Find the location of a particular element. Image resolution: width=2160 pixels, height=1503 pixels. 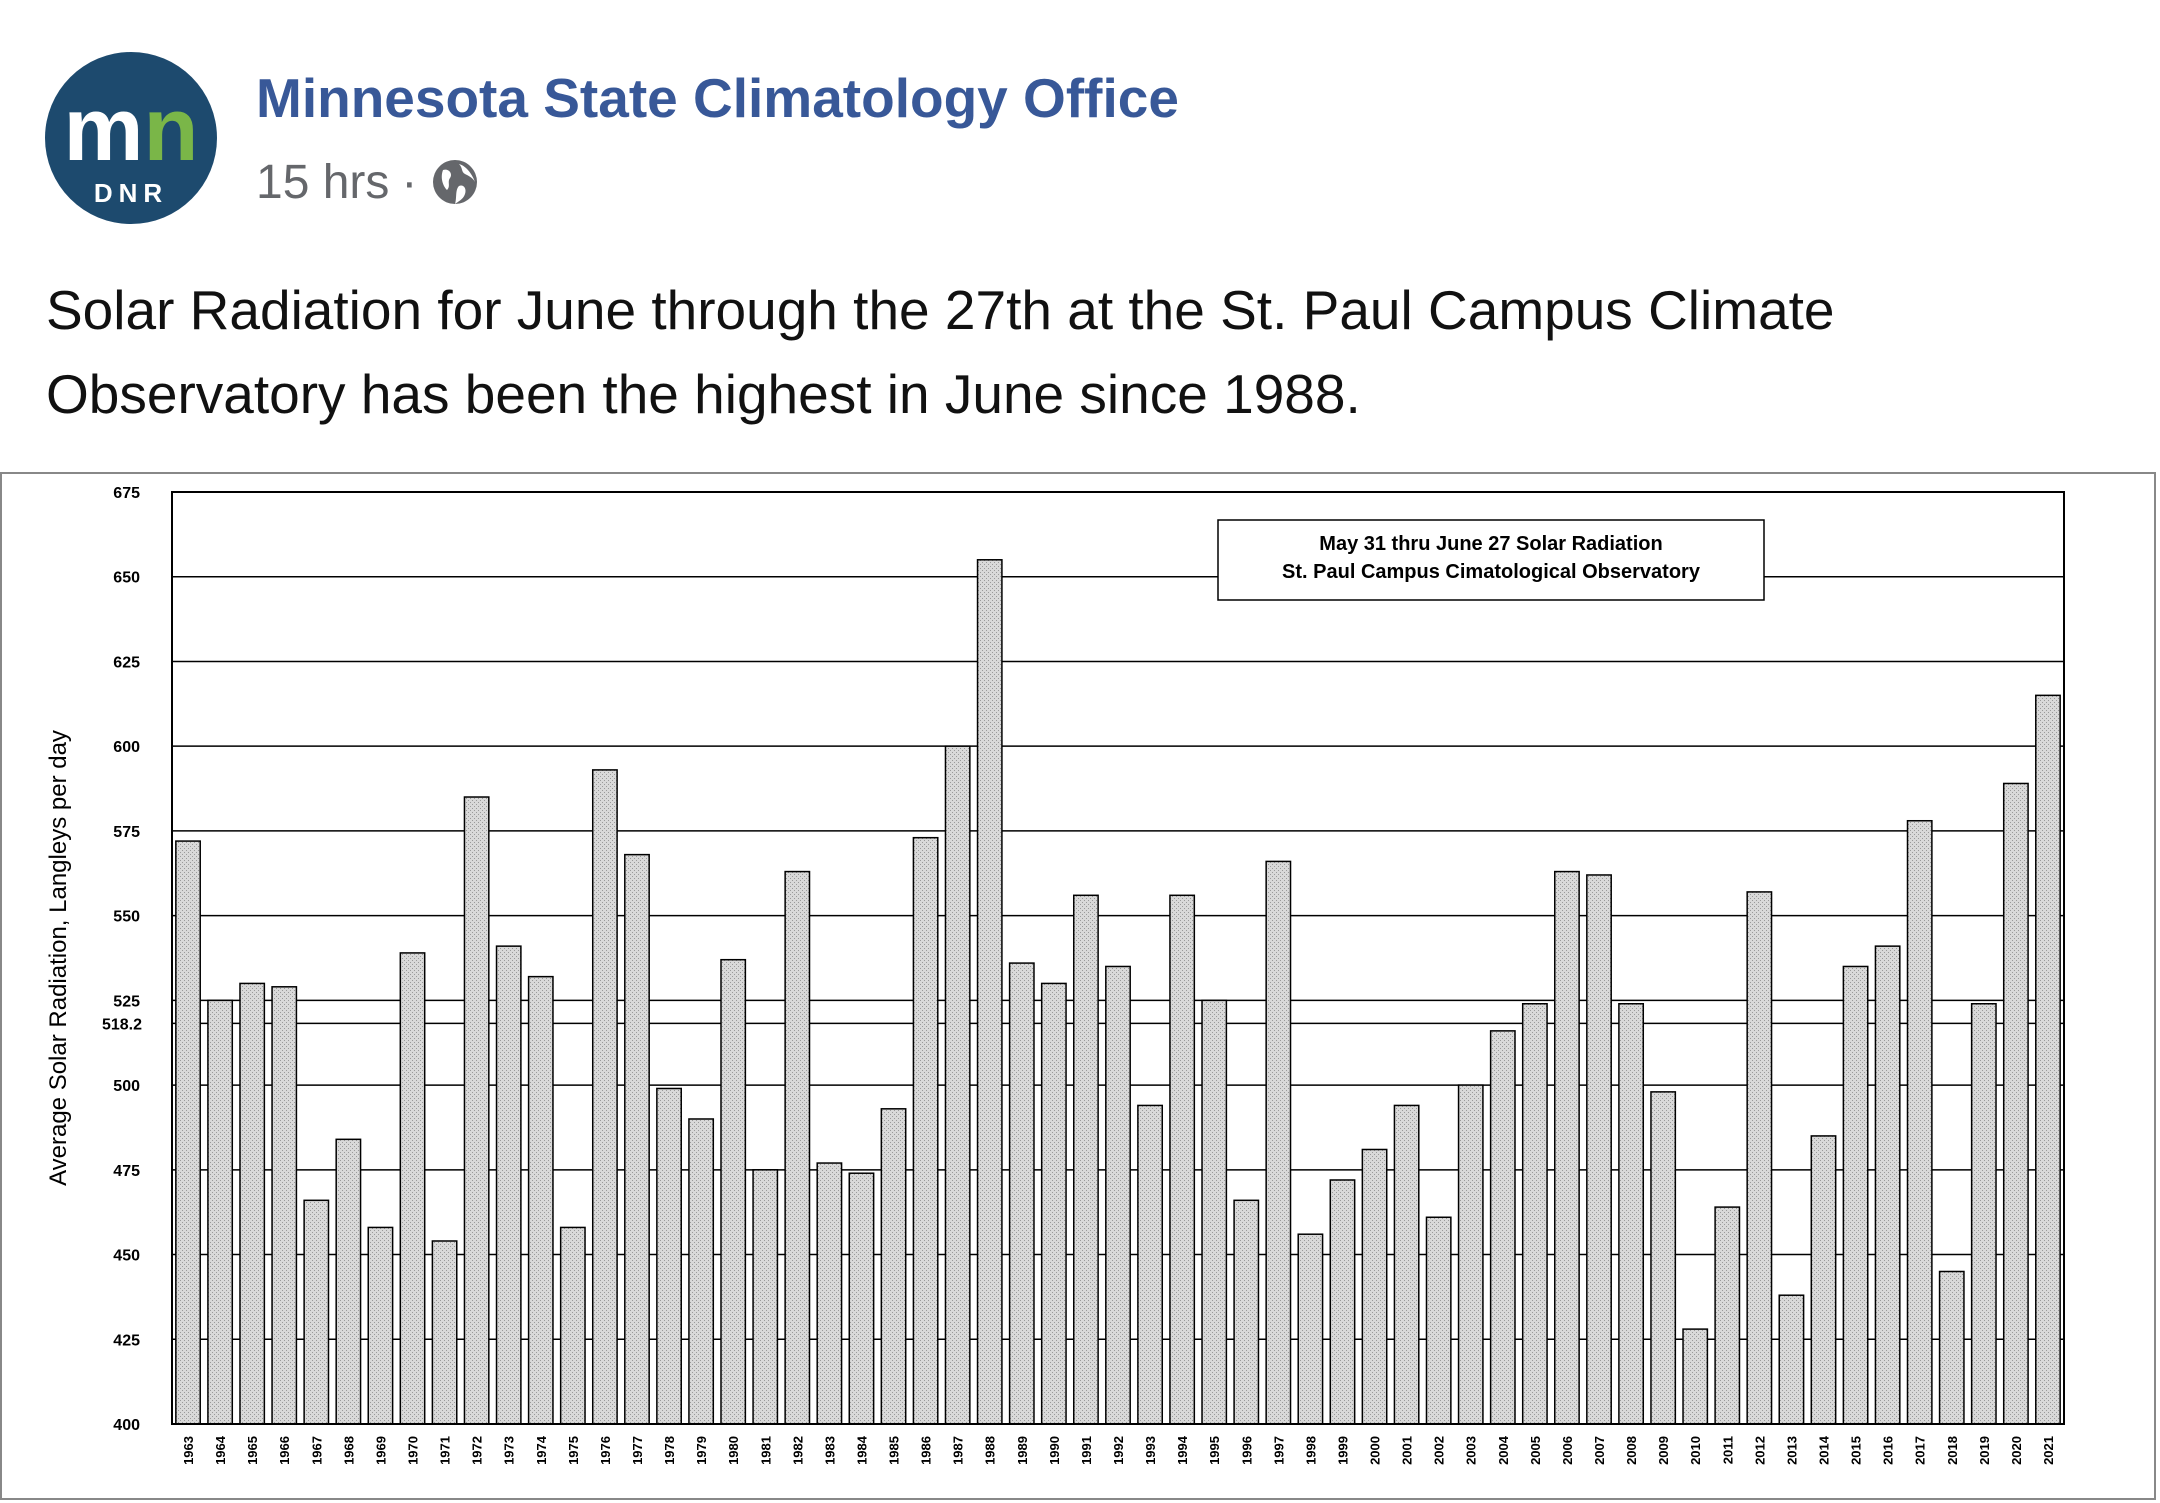

page-name-link: Minnesota State Climatology Office is located at coordinates (717, 98).